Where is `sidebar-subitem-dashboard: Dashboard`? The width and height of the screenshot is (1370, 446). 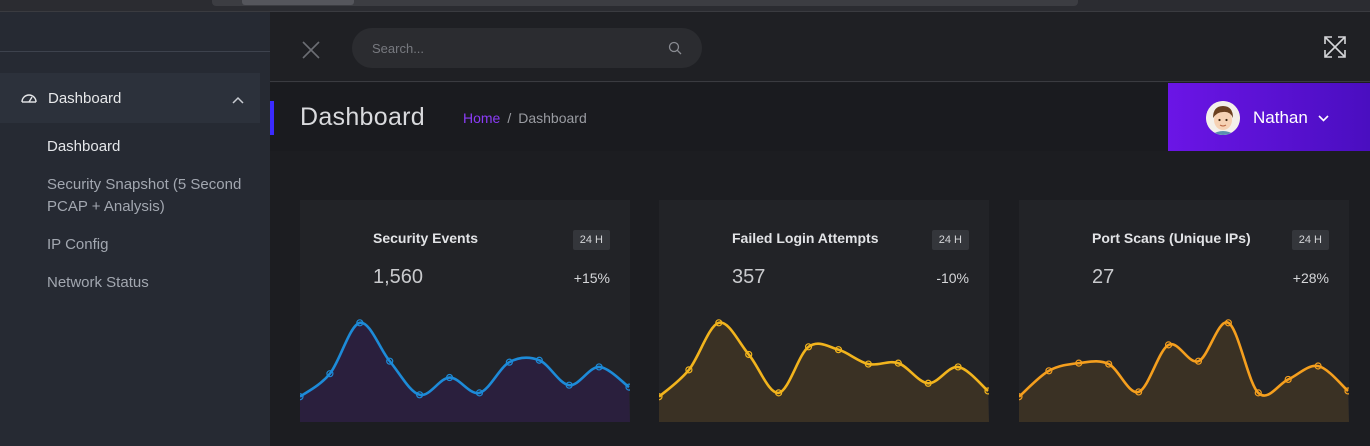
sidebar-subitem-dashboard: Dashboard is located at coordinates (84, 146).